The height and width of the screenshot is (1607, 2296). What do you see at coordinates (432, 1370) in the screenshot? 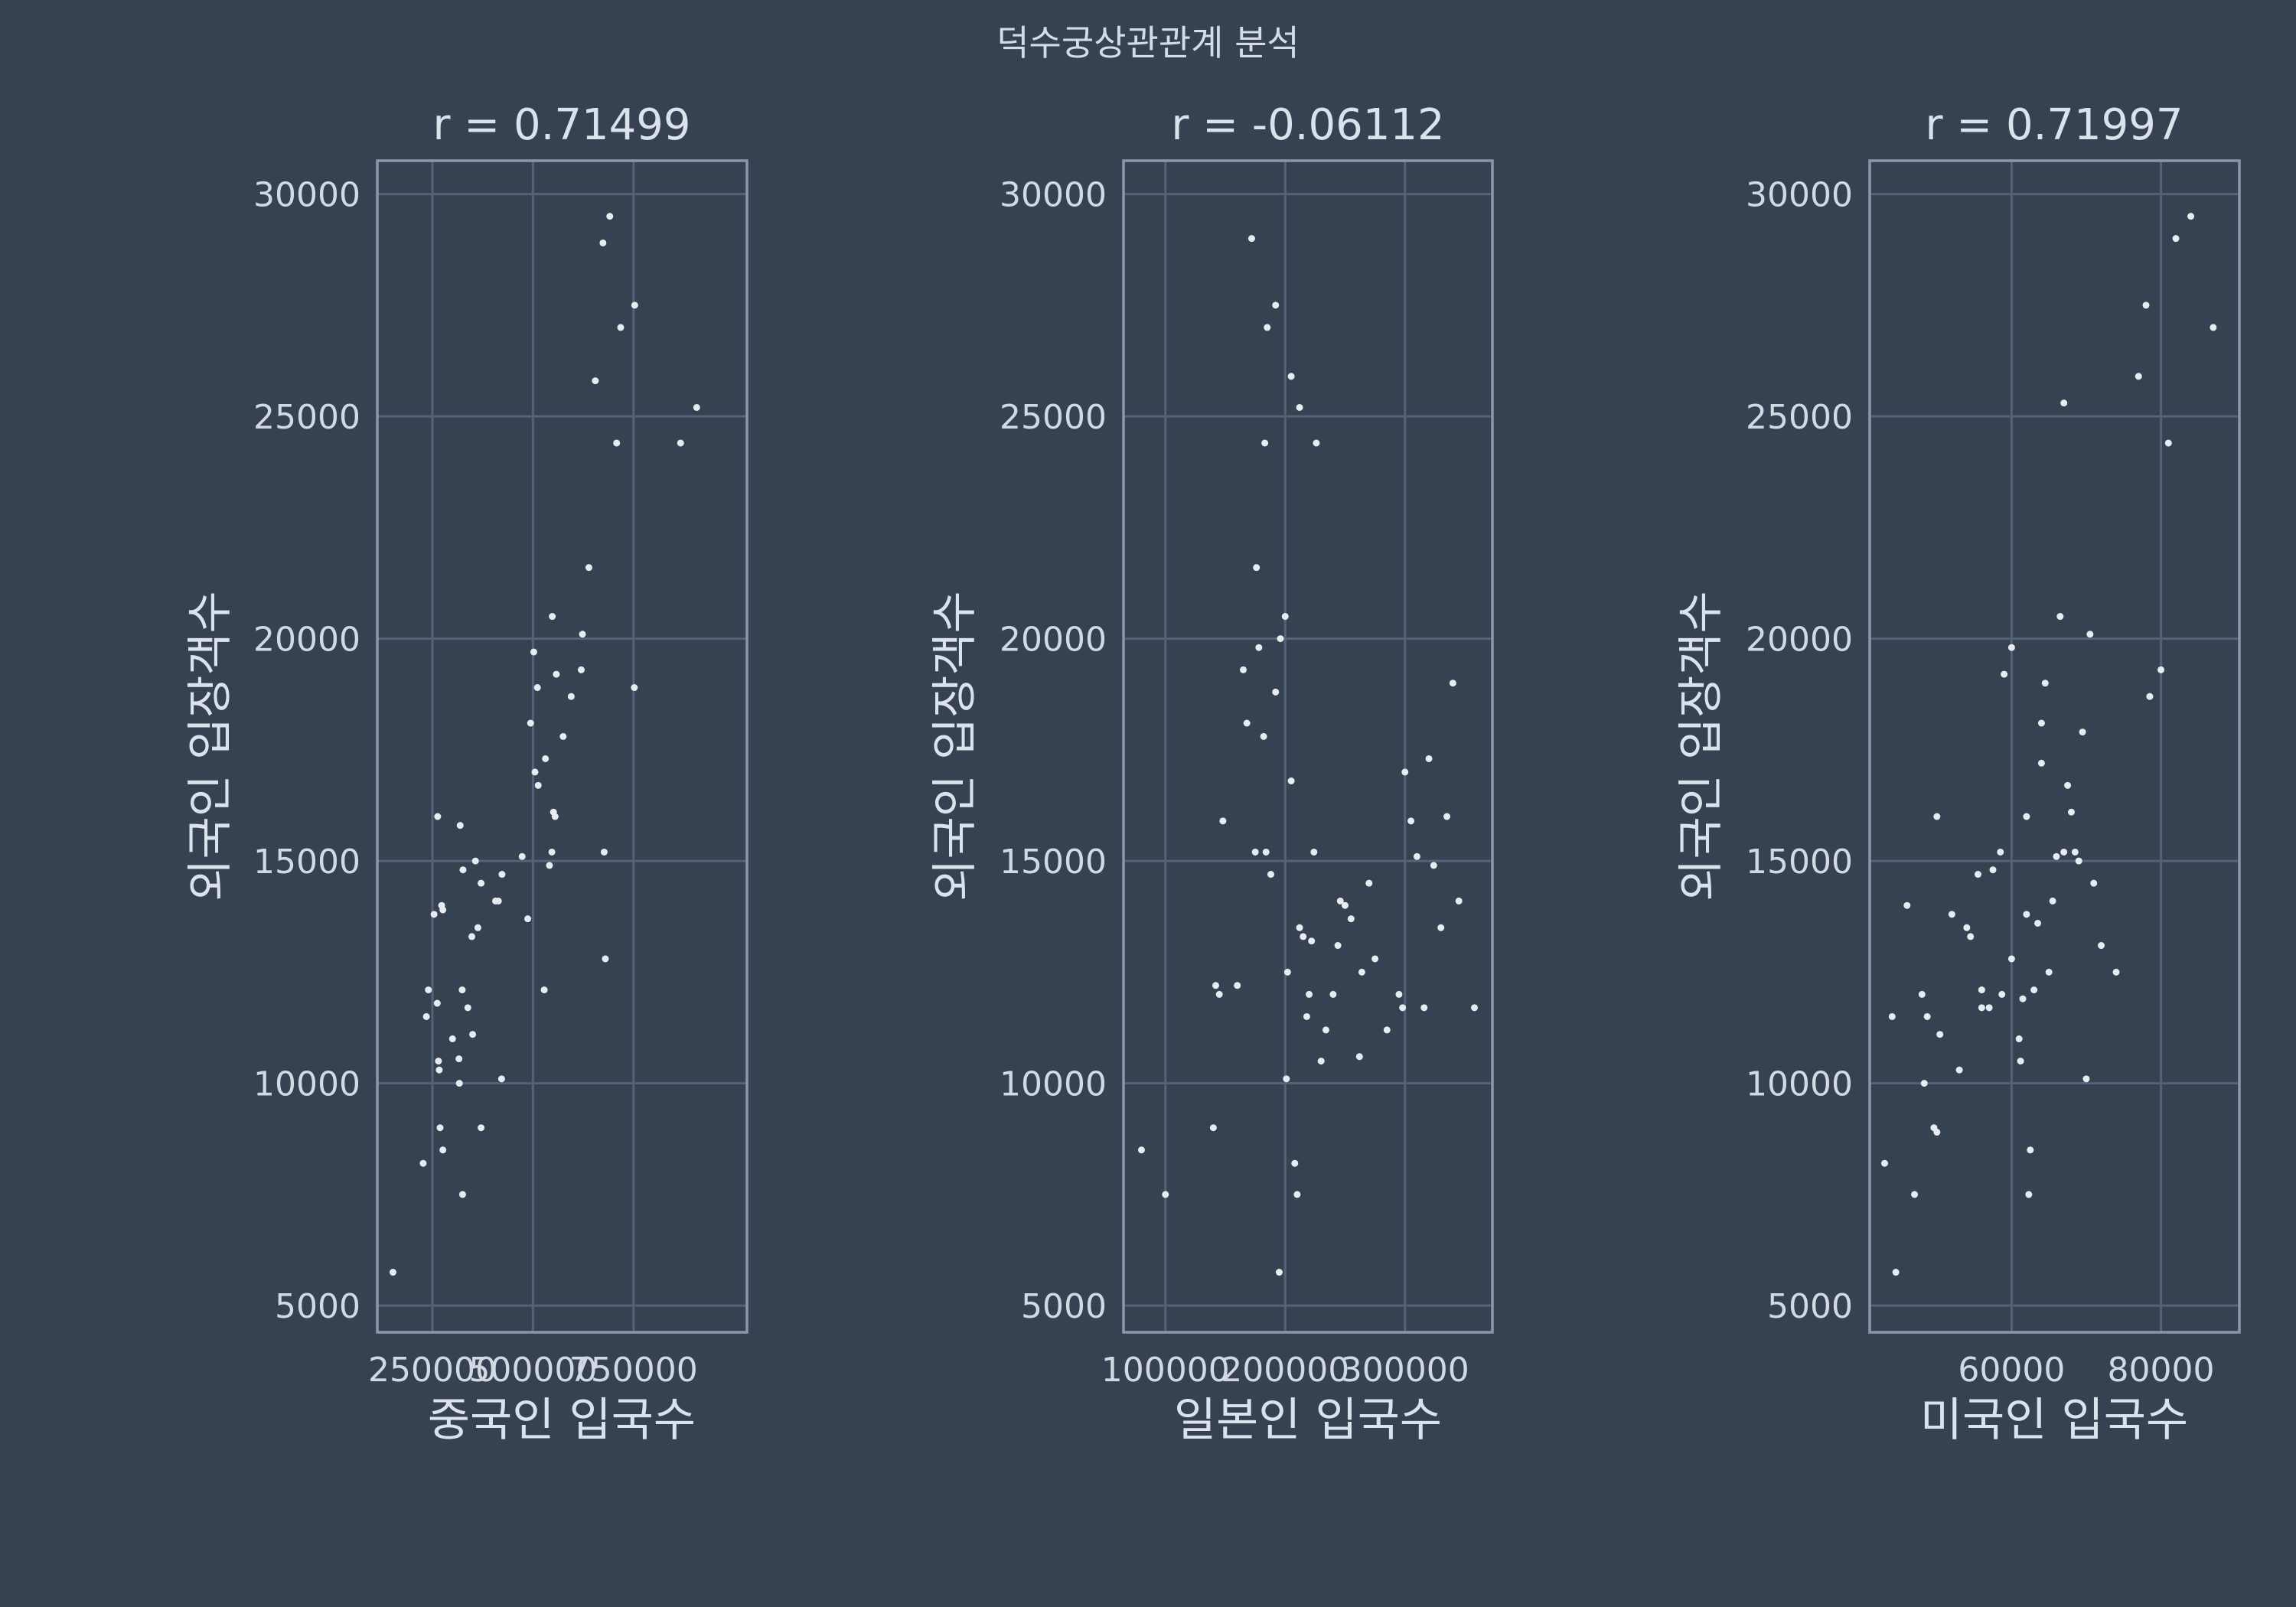
I see `subplot-chinese-xtick-label: 250000` at bounding box center [432, 1370].